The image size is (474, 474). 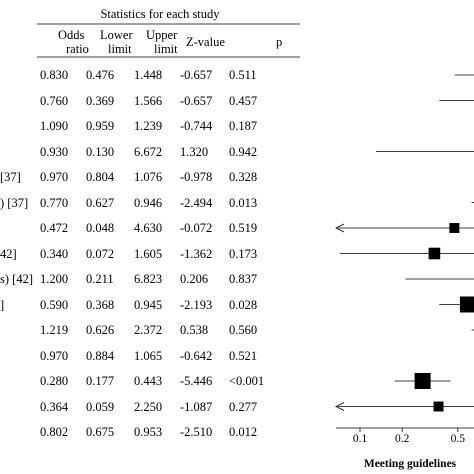 I want to click on cell-odds-ratio: 0.280, so click(x=54, y=381).